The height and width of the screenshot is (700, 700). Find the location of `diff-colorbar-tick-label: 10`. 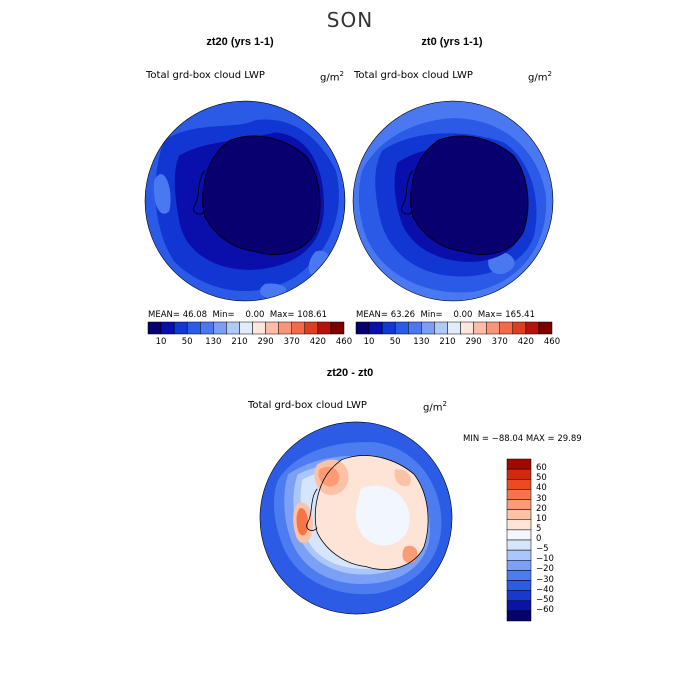

diff-colorbar-tick-label: 10 is located at coordinates (541, 518).